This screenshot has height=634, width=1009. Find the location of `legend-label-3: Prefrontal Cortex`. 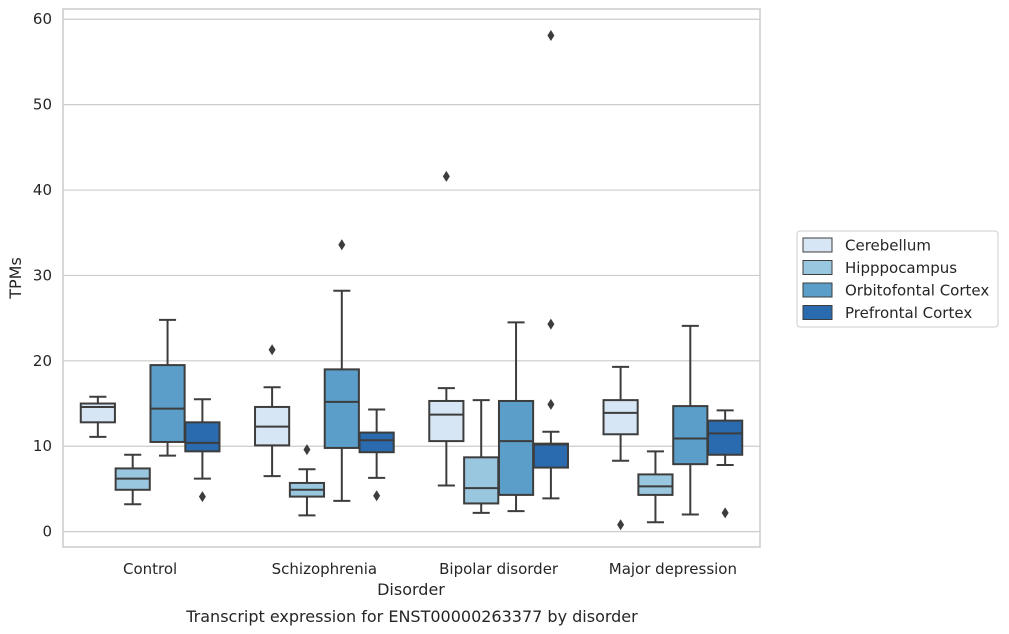

legend-label-3: Prefrontal Cortex is located at coordinates (908, 313).